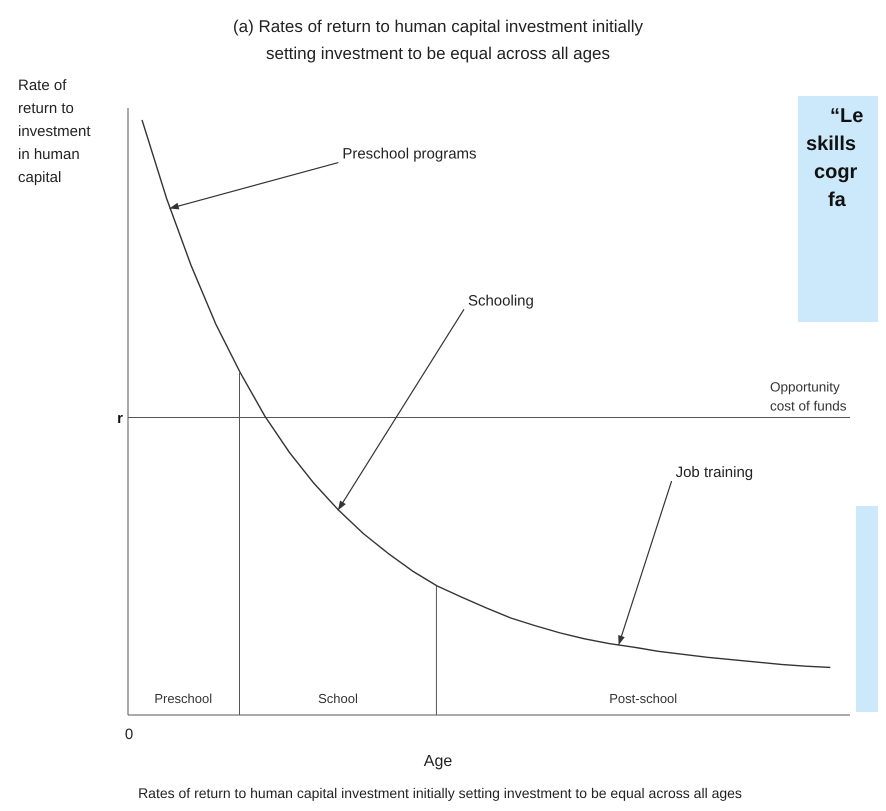 The height and width of the screenshot is (811, 886). Describe the element at coordinates (409, 154) in the screenshot. I see `annotation: Preschool programs` at that location.